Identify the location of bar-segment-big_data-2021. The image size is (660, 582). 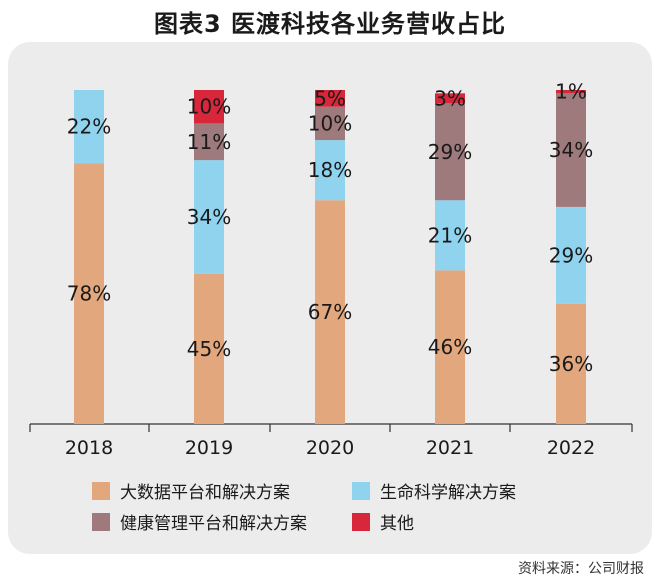
(450, 347).